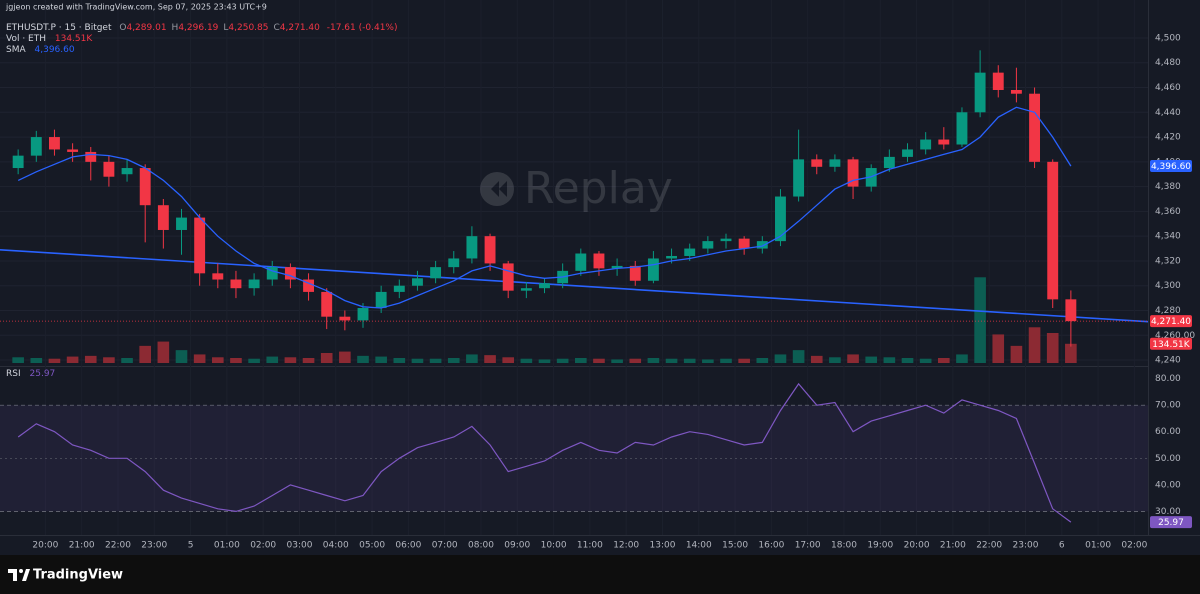  I want to click on footer-bar, so click(600, 574).